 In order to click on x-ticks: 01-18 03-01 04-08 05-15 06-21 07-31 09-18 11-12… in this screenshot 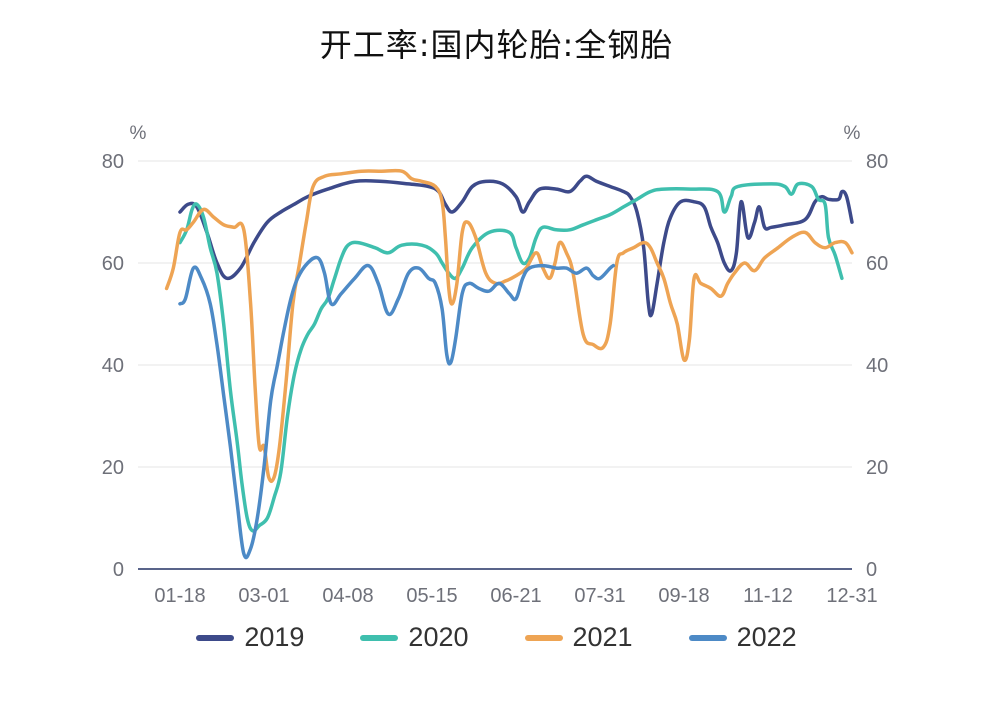, I will do `click(515, 596)`.